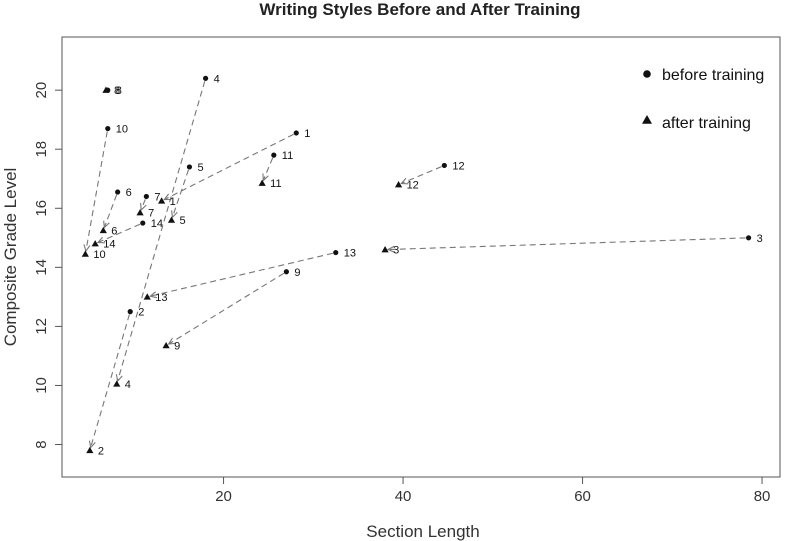 This screenshot has height=541, width=788. What do you see at coordinates (413, 186) in the screenshot?
I see `after-point-label: 12` at bounding box center [413, 186].